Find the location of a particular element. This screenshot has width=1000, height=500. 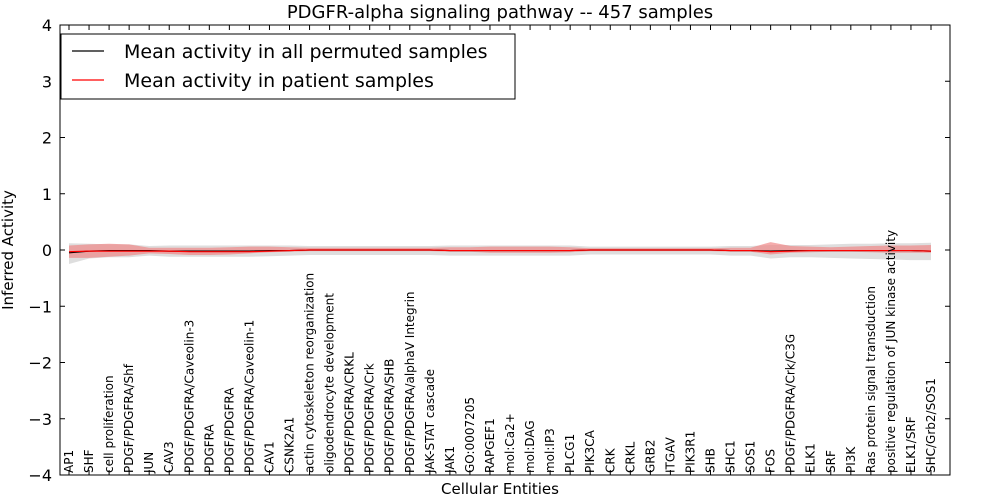

x-tick-label: FOS is located at coordinates (771, 461).